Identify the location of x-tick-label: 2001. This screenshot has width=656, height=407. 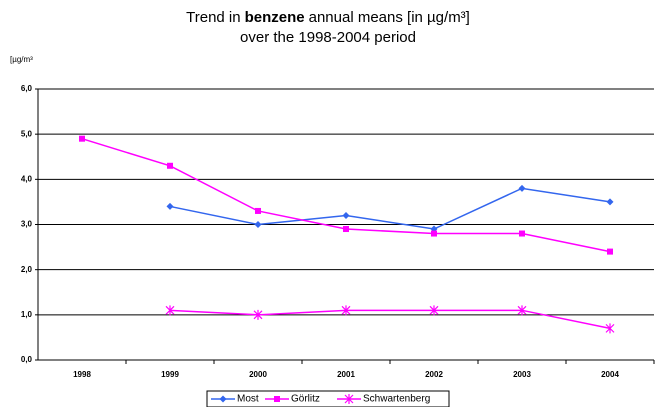
(346, 374).